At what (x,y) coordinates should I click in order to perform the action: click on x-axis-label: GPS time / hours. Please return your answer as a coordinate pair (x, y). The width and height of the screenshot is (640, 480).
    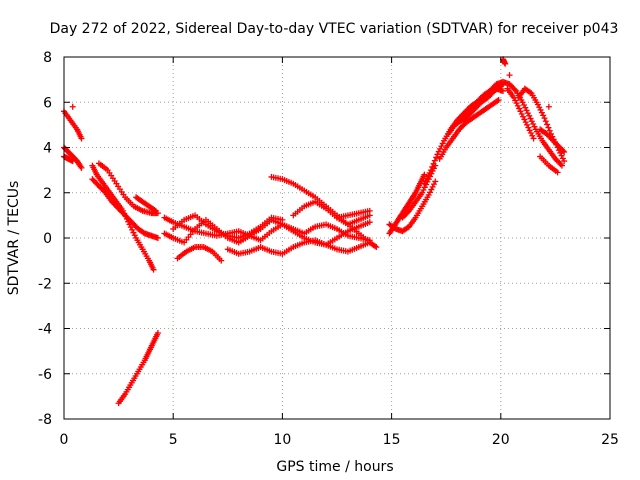
    Looking at the image, I should click on (334, 467).